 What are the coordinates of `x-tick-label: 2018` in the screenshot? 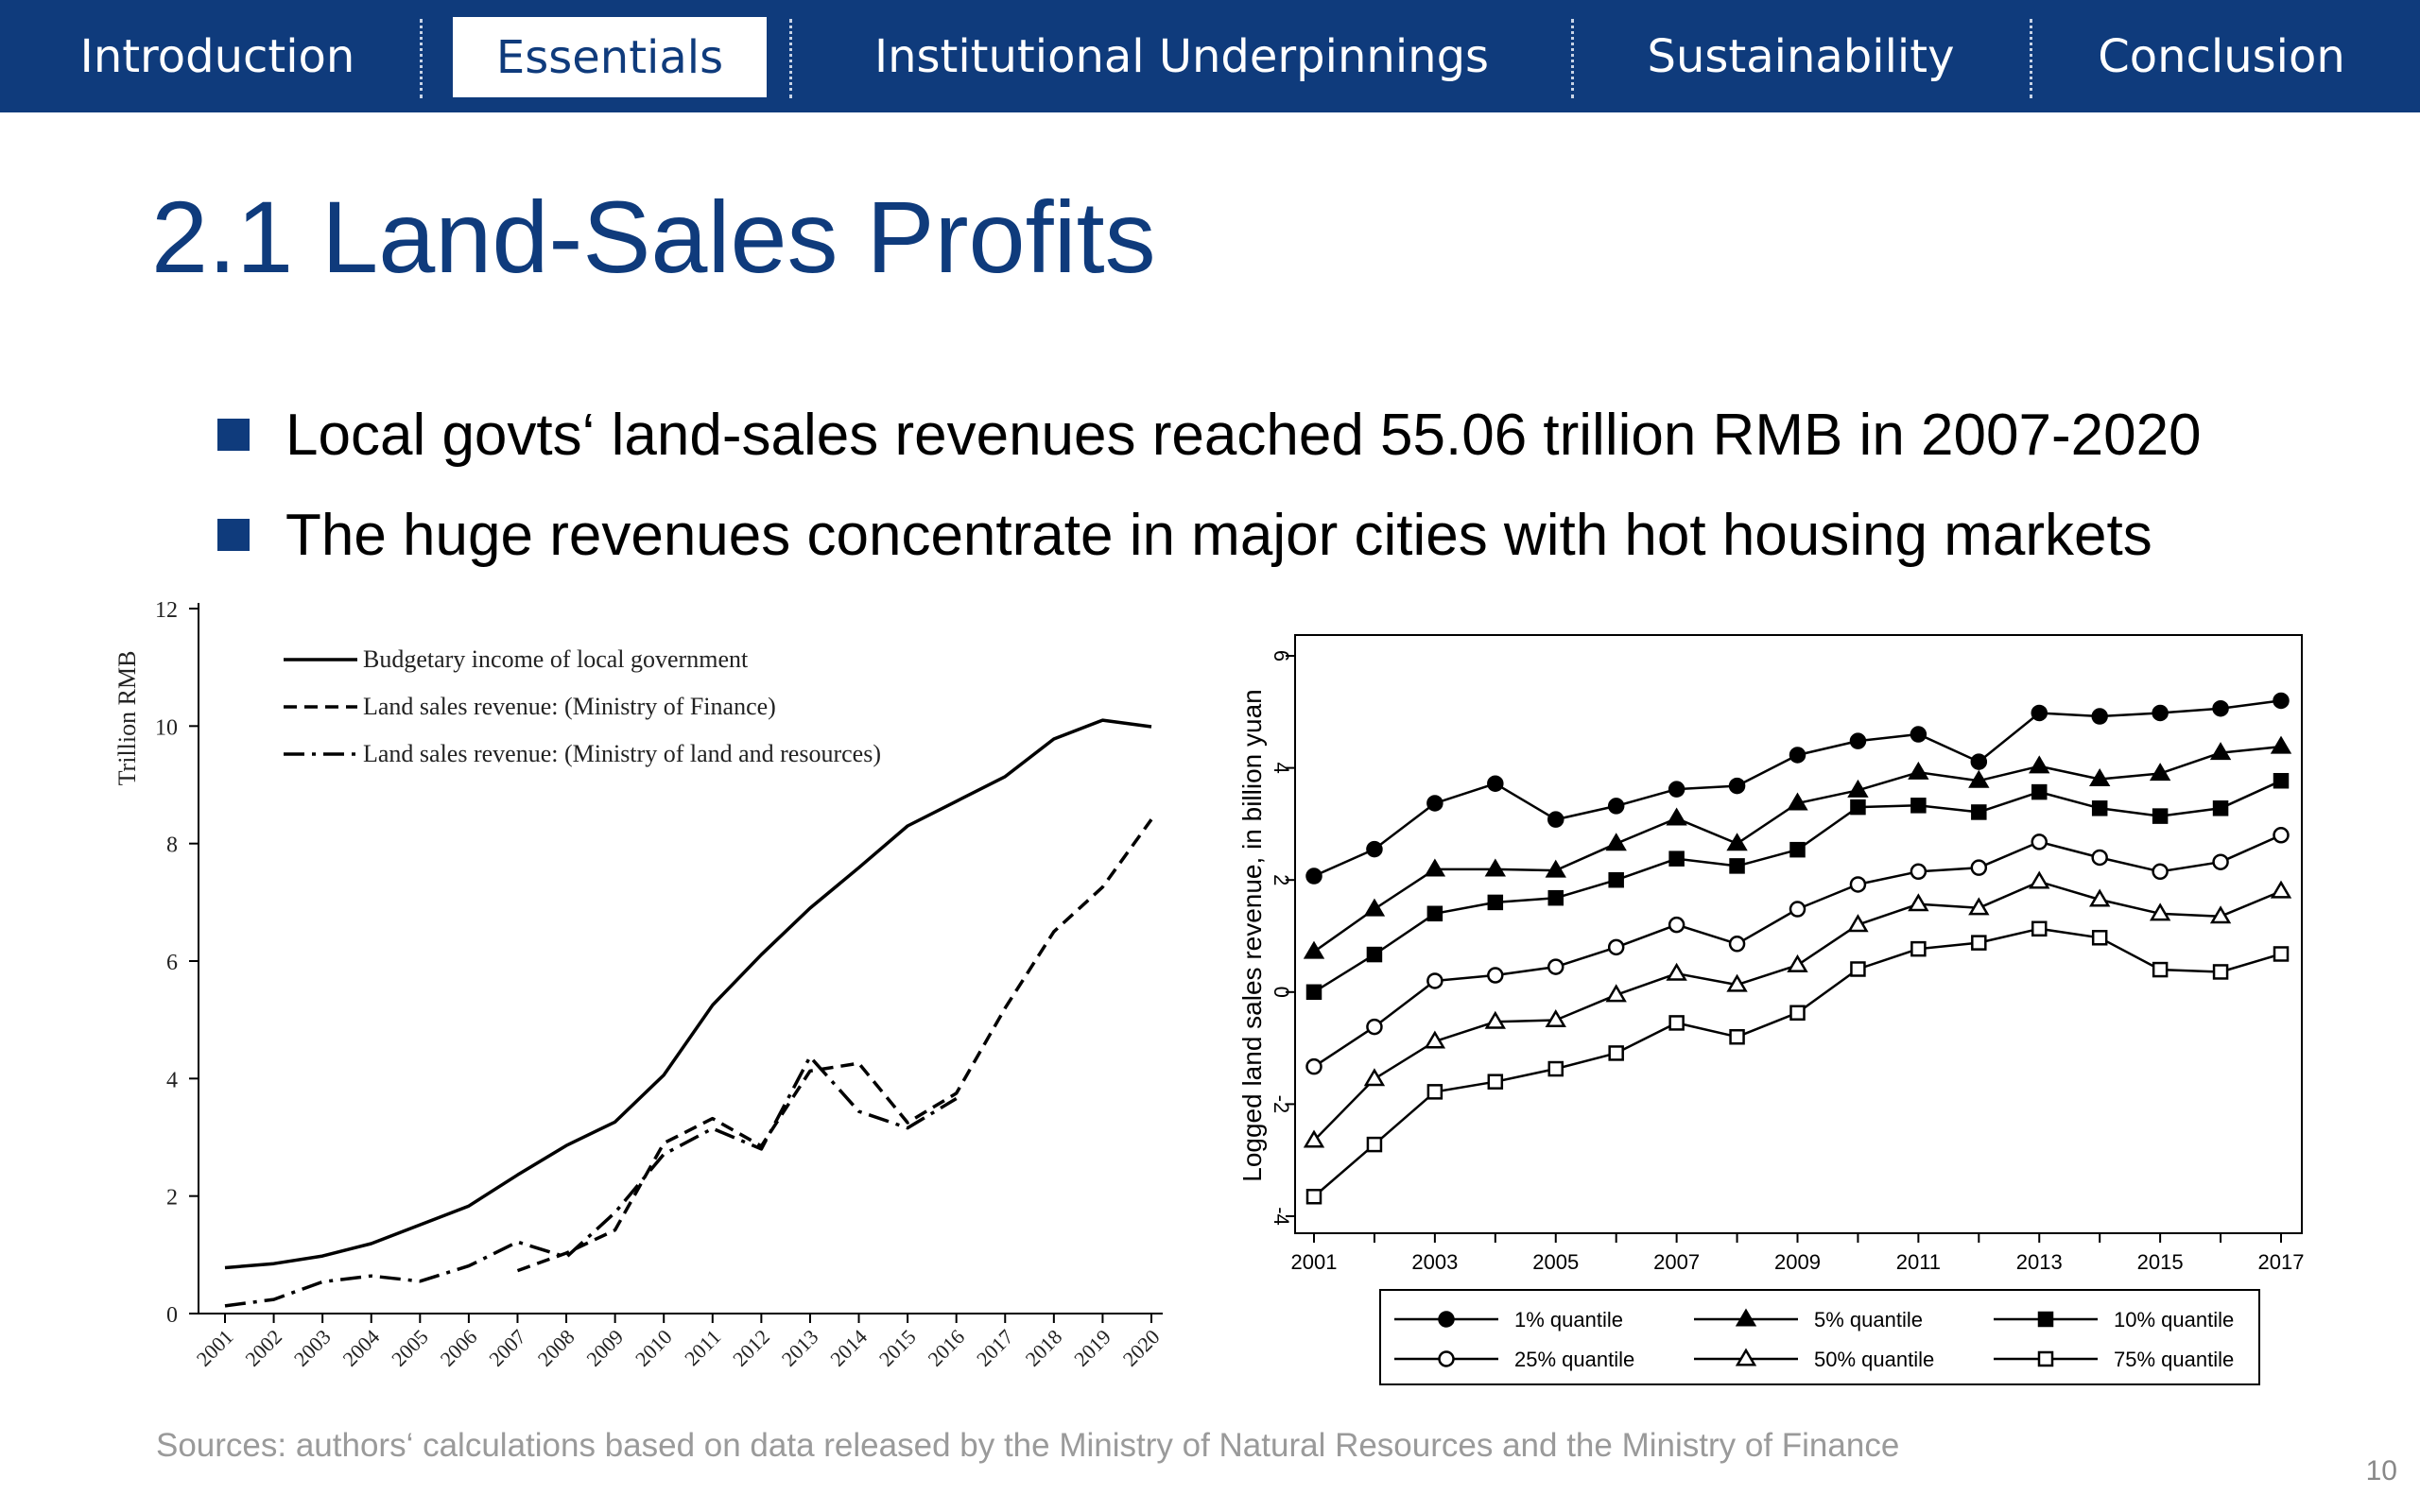 It's located at (1044, 1348).